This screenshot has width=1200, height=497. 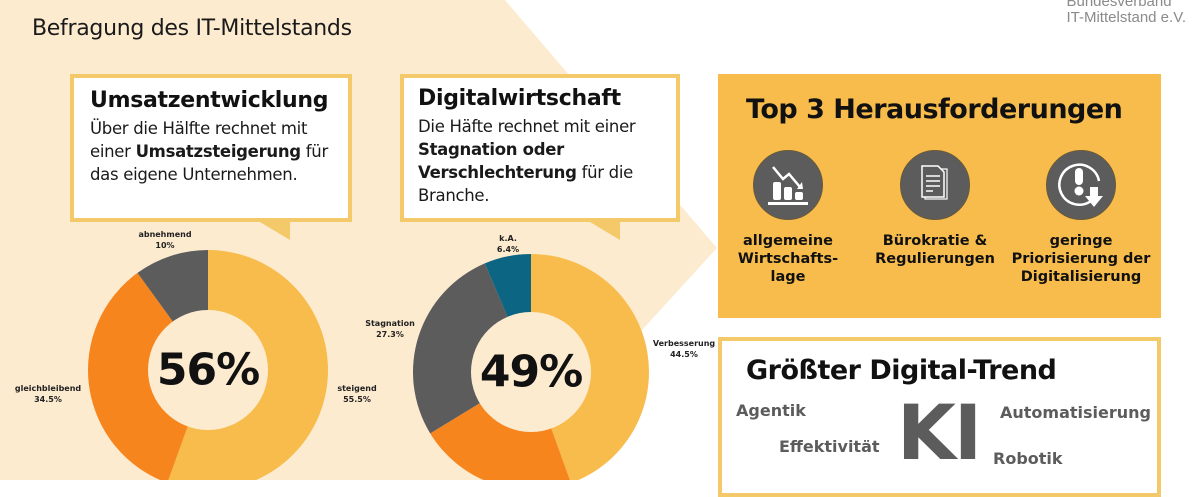 What do you see at coordinates (508, 249) in the screenshot?
I see `slice-label-value: 6.4%` at bounding box center [508, 249].